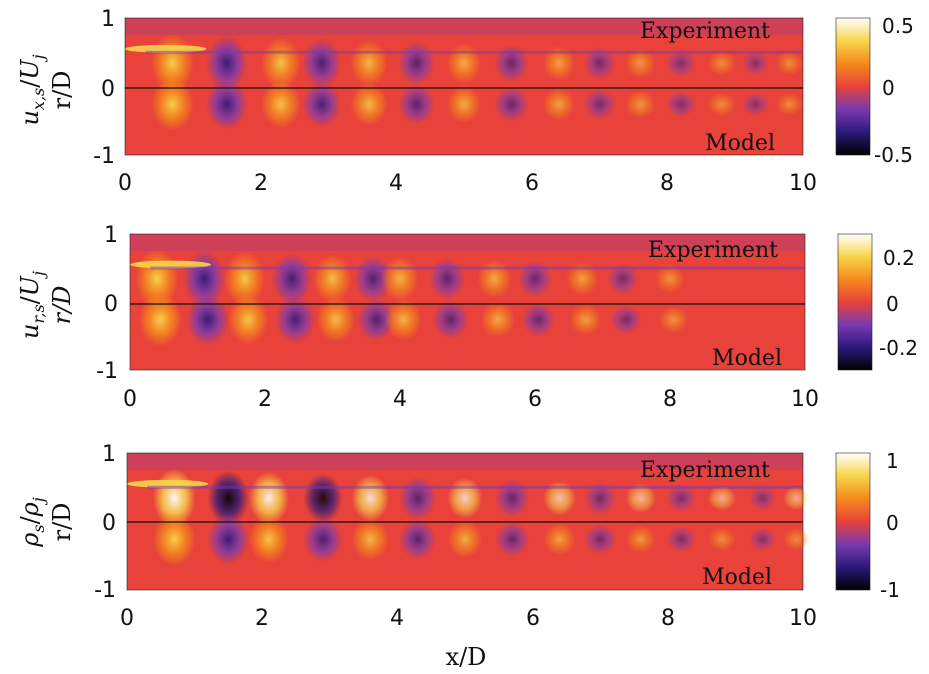 This screenshot has height=674, width=929. I want to click on colorbar-tick: 1, so click(892, 461).